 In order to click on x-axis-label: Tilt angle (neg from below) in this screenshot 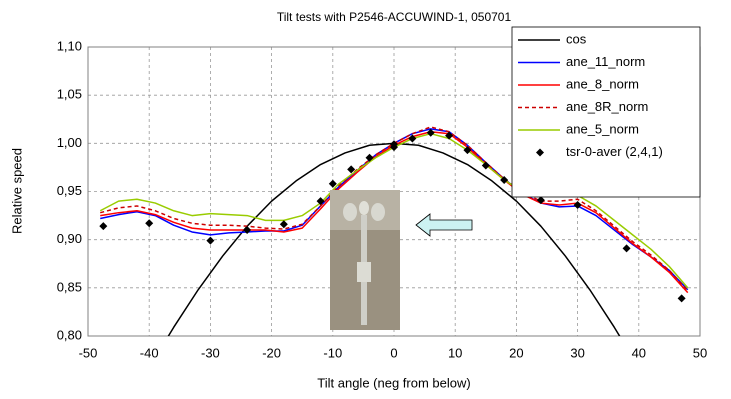, I will do `click(393, 382)`.